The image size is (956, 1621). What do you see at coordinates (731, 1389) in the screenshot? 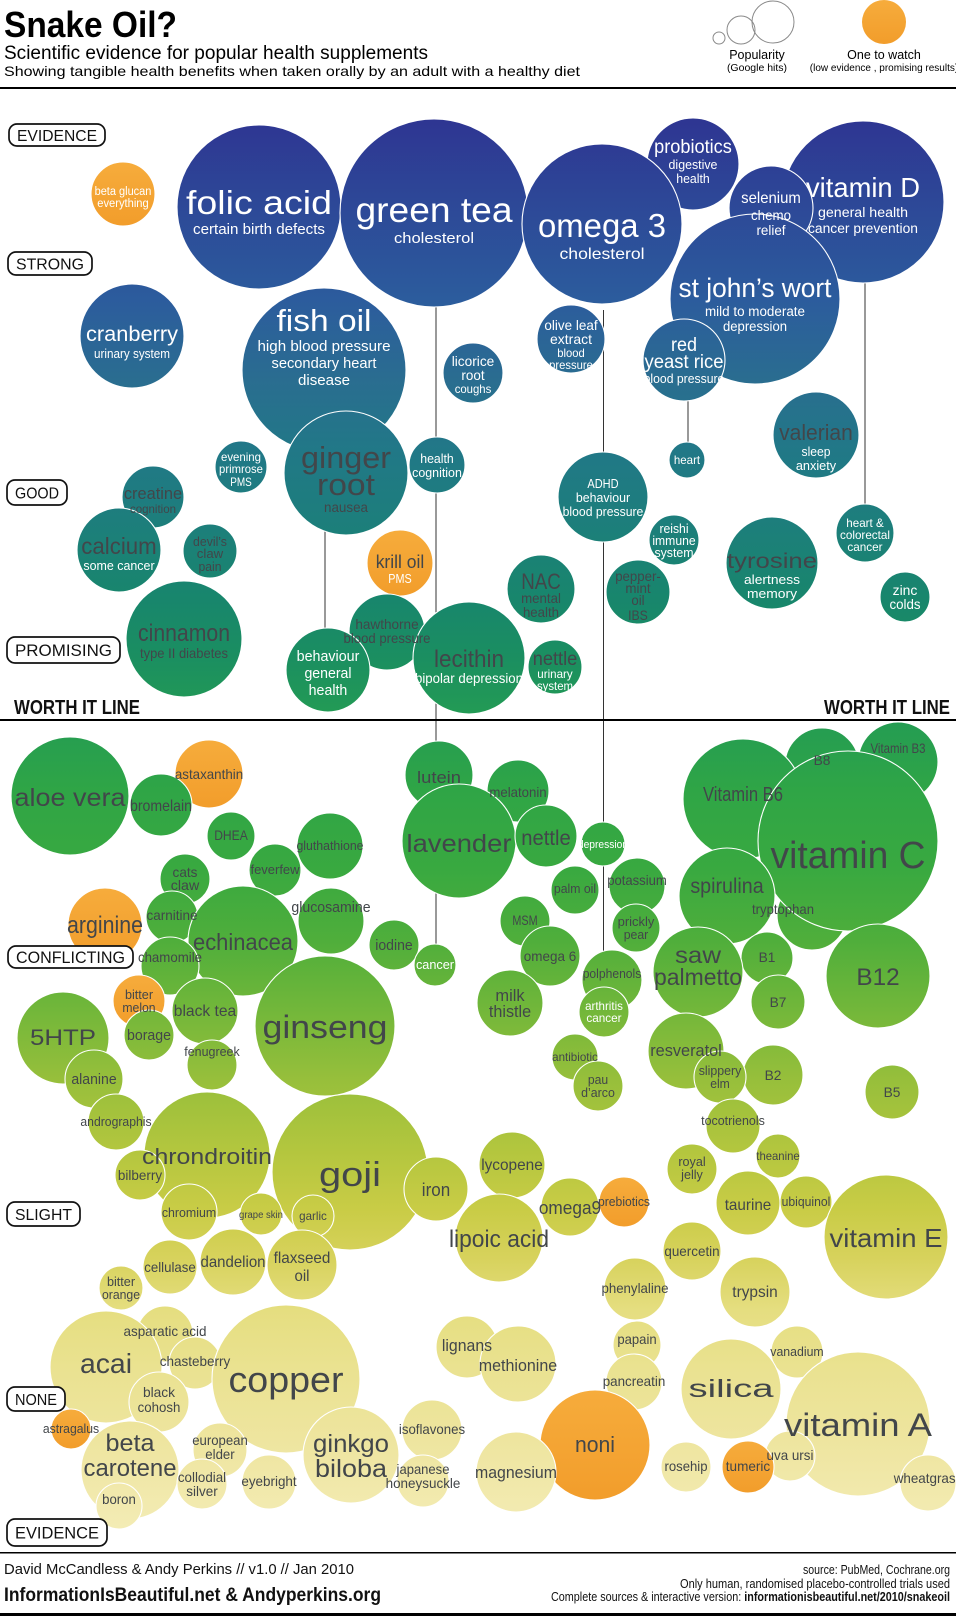
I see `svg-text: silica` at bounding box center [731, 1389].